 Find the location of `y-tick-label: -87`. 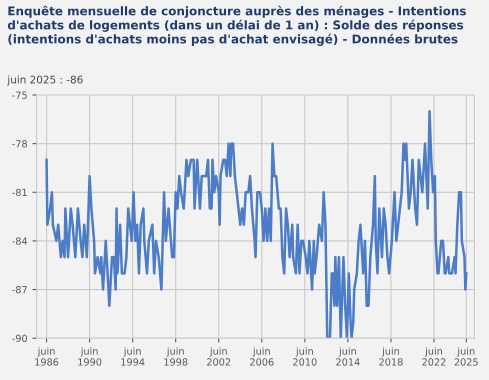

y-tick-label: -87 is located at coordinates (19, 290).